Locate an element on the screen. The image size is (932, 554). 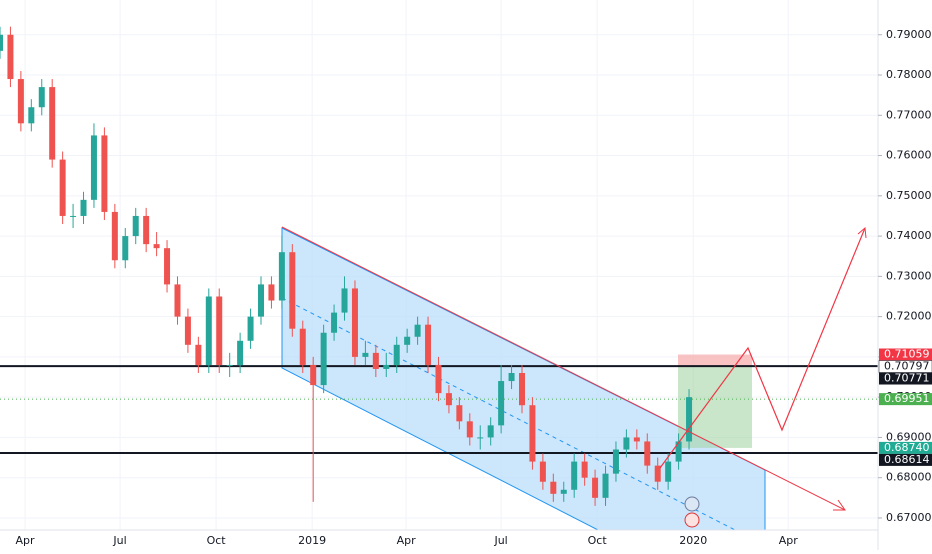
y-tick-label: 0.69000 is located at coordinates (909, 436).